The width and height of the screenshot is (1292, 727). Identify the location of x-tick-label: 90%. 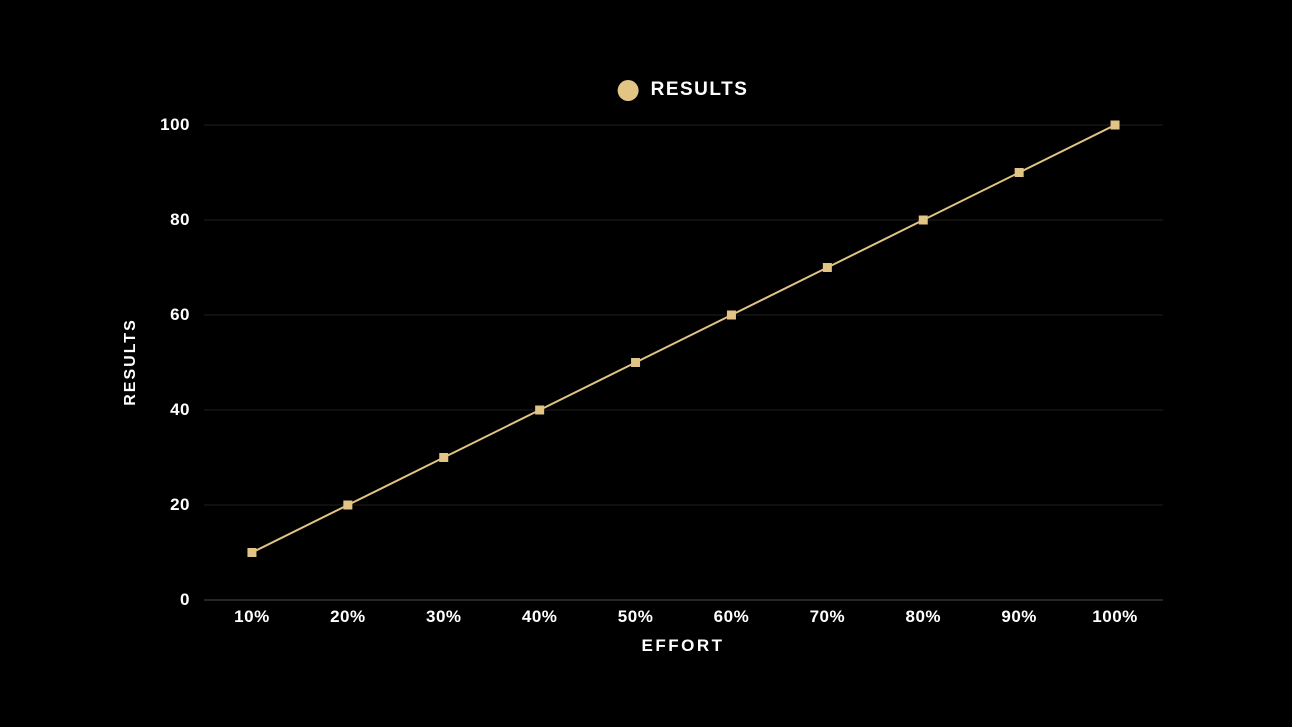
(1019, 616).